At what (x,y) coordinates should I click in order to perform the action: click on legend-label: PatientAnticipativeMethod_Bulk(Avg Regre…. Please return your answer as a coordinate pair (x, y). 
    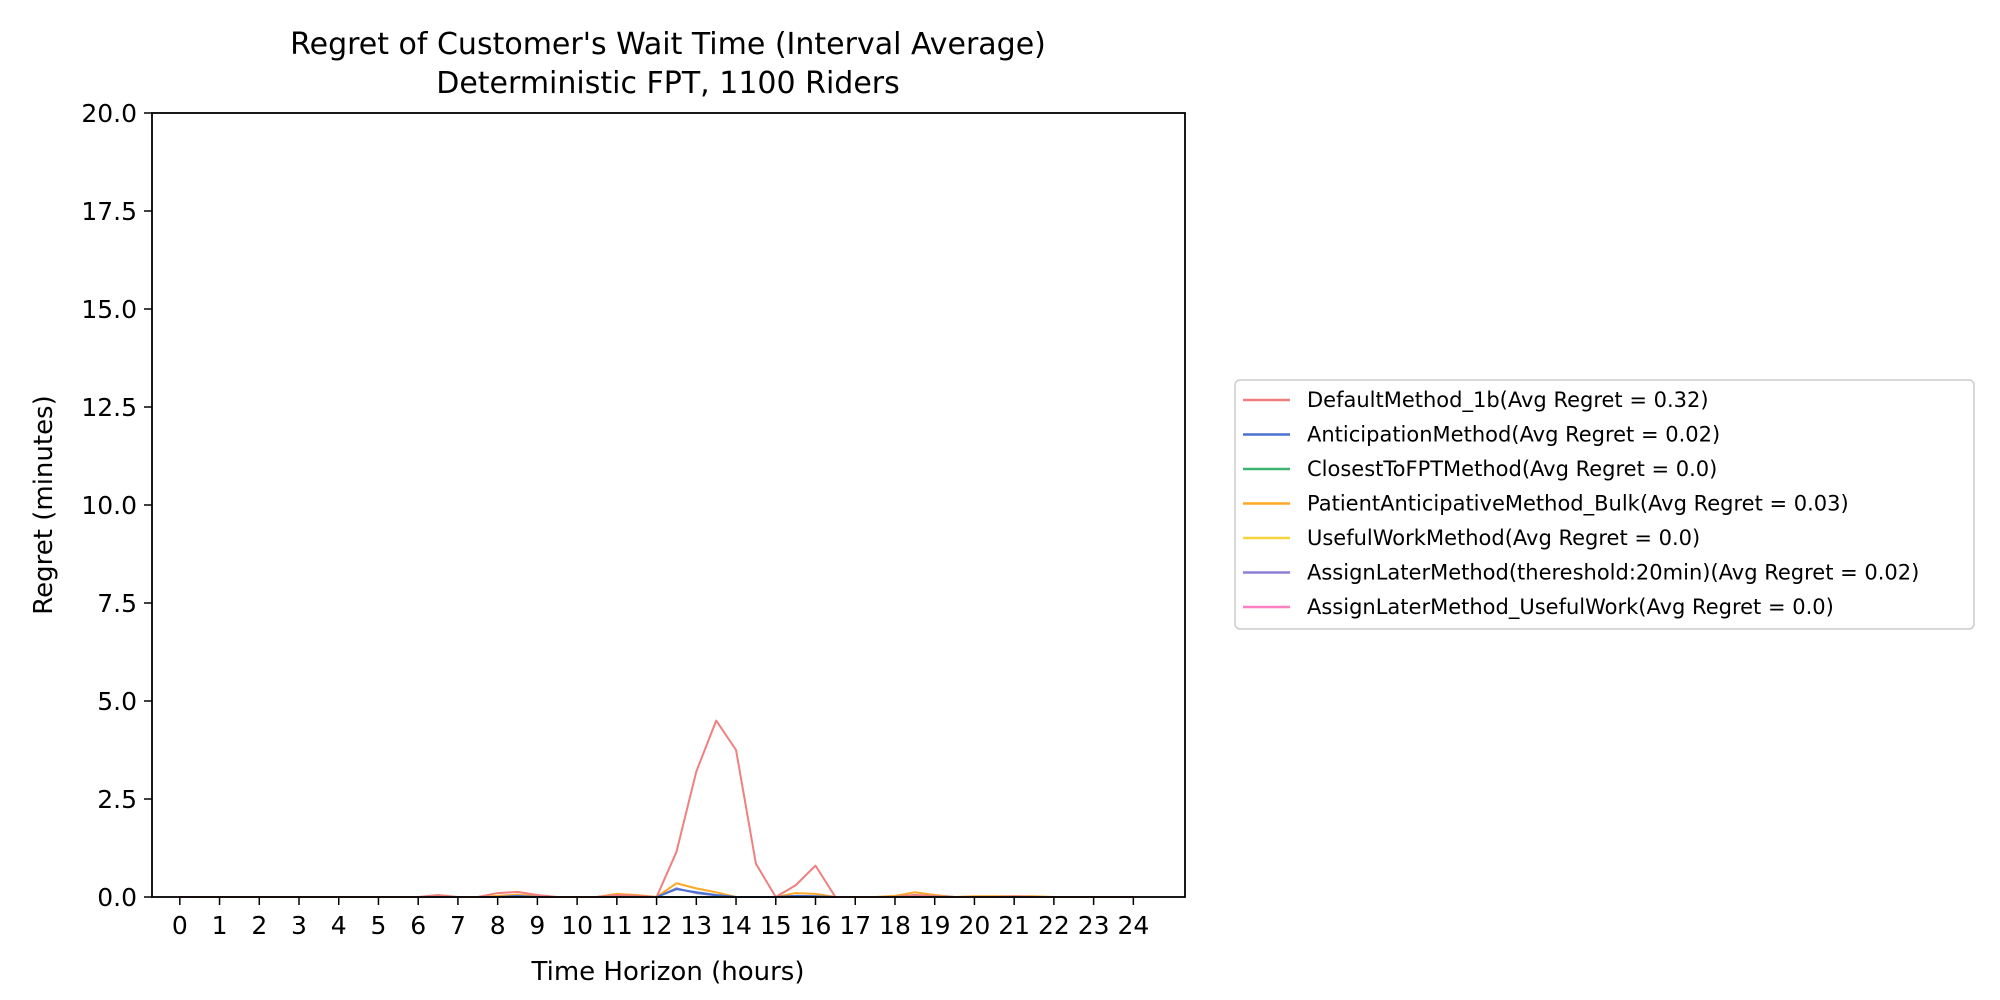
    Looking at the image, I should click on (1578, 504).